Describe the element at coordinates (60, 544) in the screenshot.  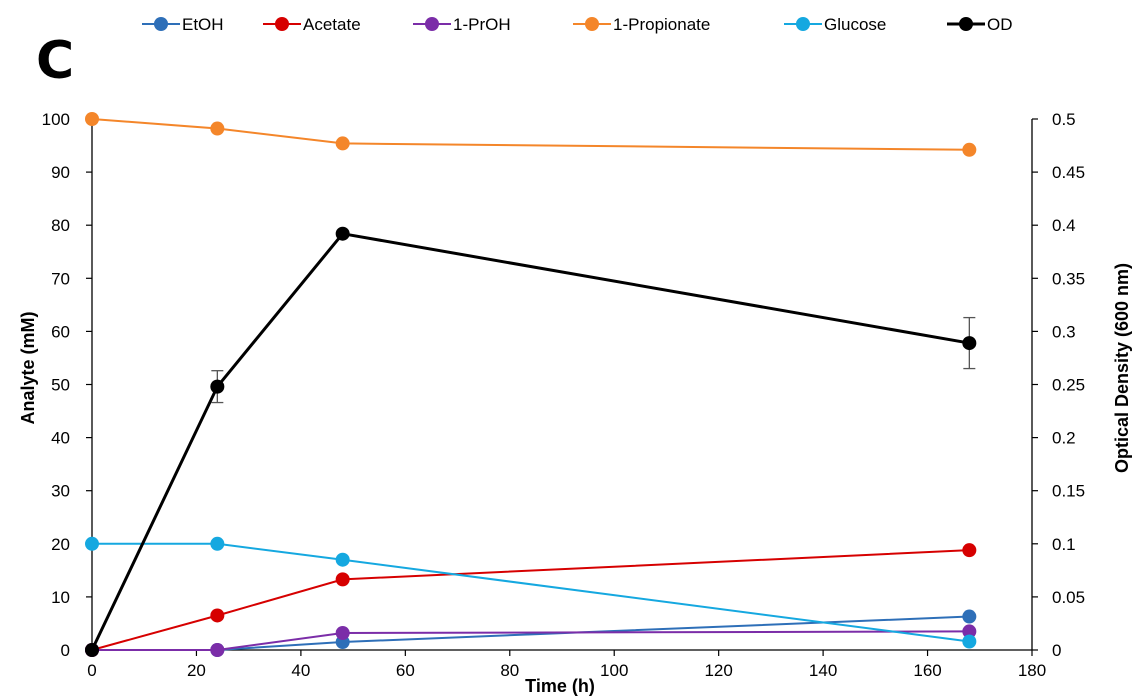
I see `y-tick-label: 20` at that location.